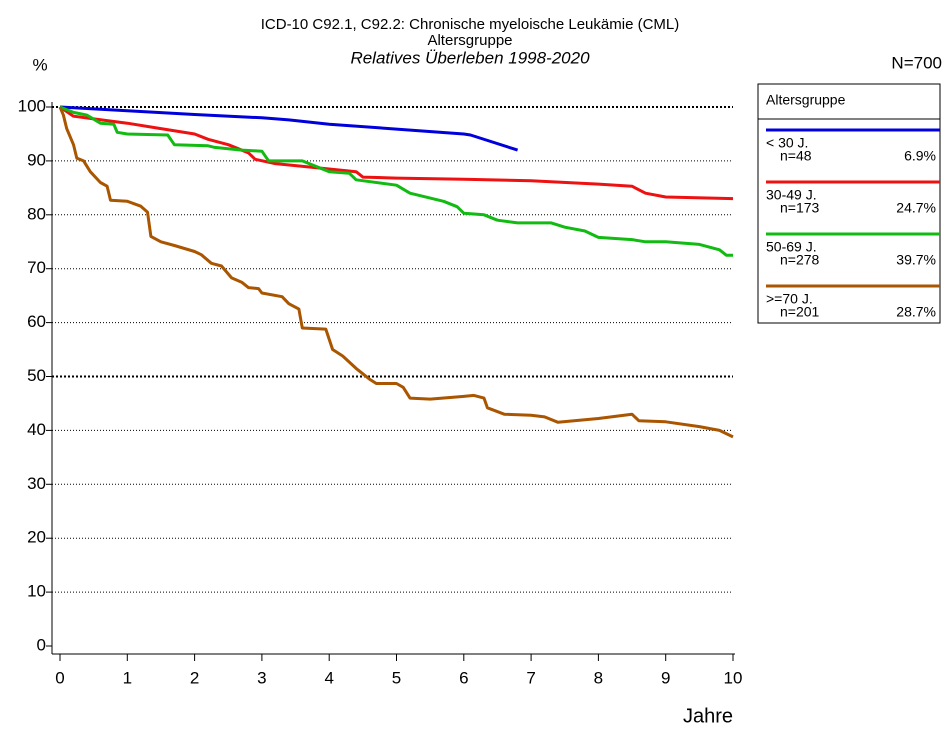 The image size is (948, 729). What do you see at coordinates (59, 677) in the screenshot?
I see `x-tick-label: 0` at bounding box center [59, 677].